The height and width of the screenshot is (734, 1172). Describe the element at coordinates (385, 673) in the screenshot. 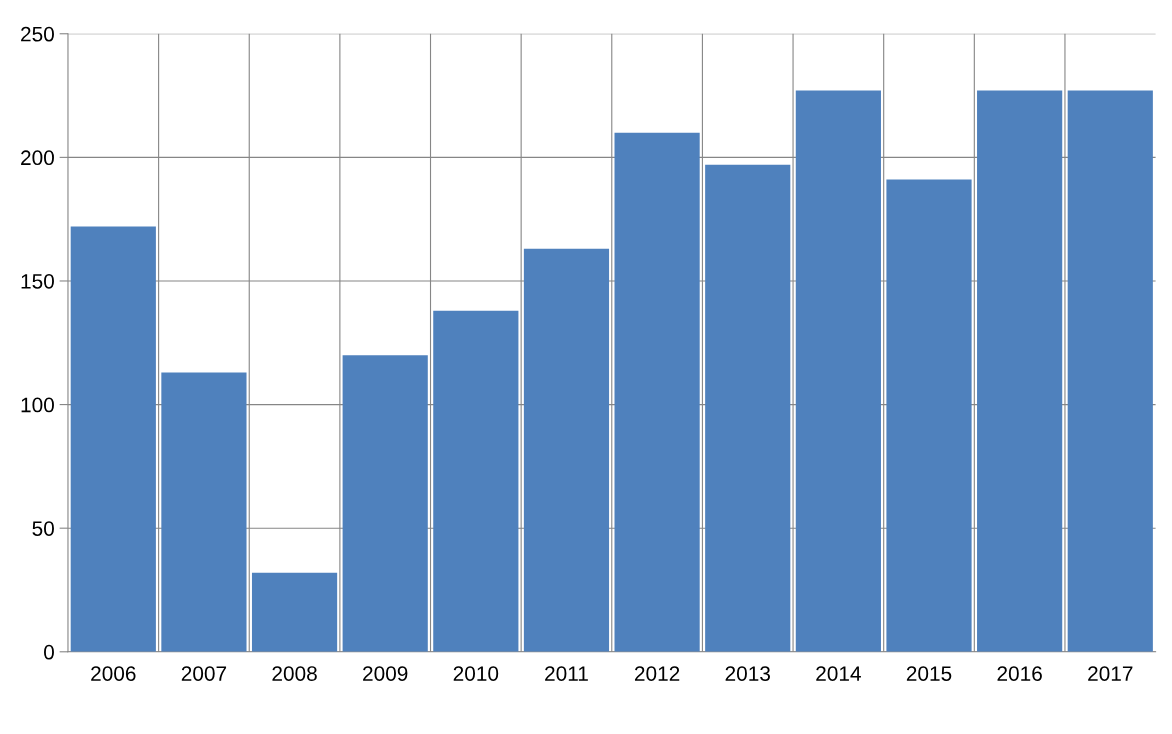

I see `x-tick-label: 2009` at that location.